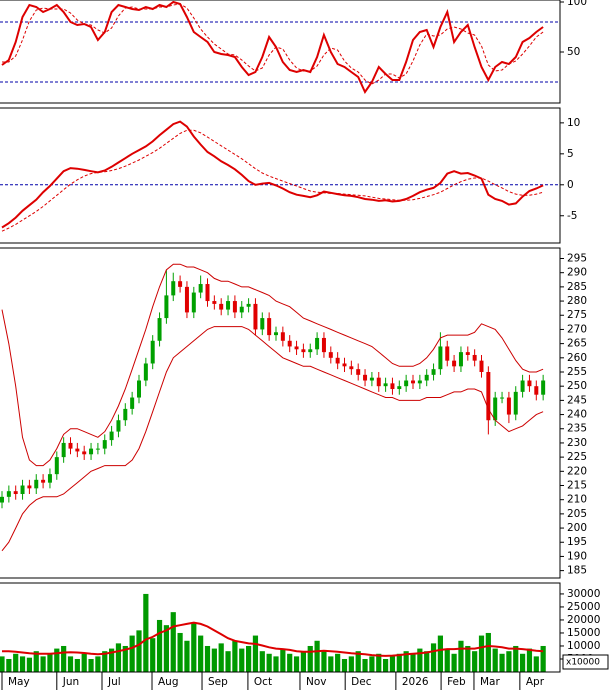  Describe the element at coordinates (585, 662) in the screenshot. I see `unit-box` at that location.